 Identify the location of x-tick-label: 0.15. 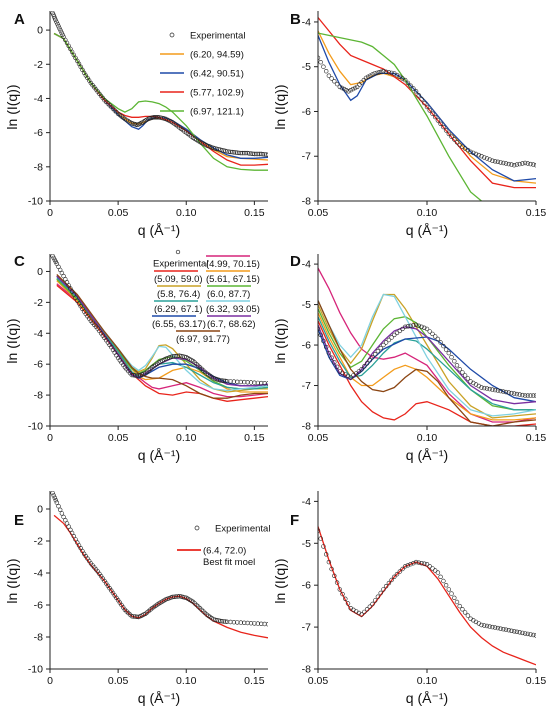
(254, 438).